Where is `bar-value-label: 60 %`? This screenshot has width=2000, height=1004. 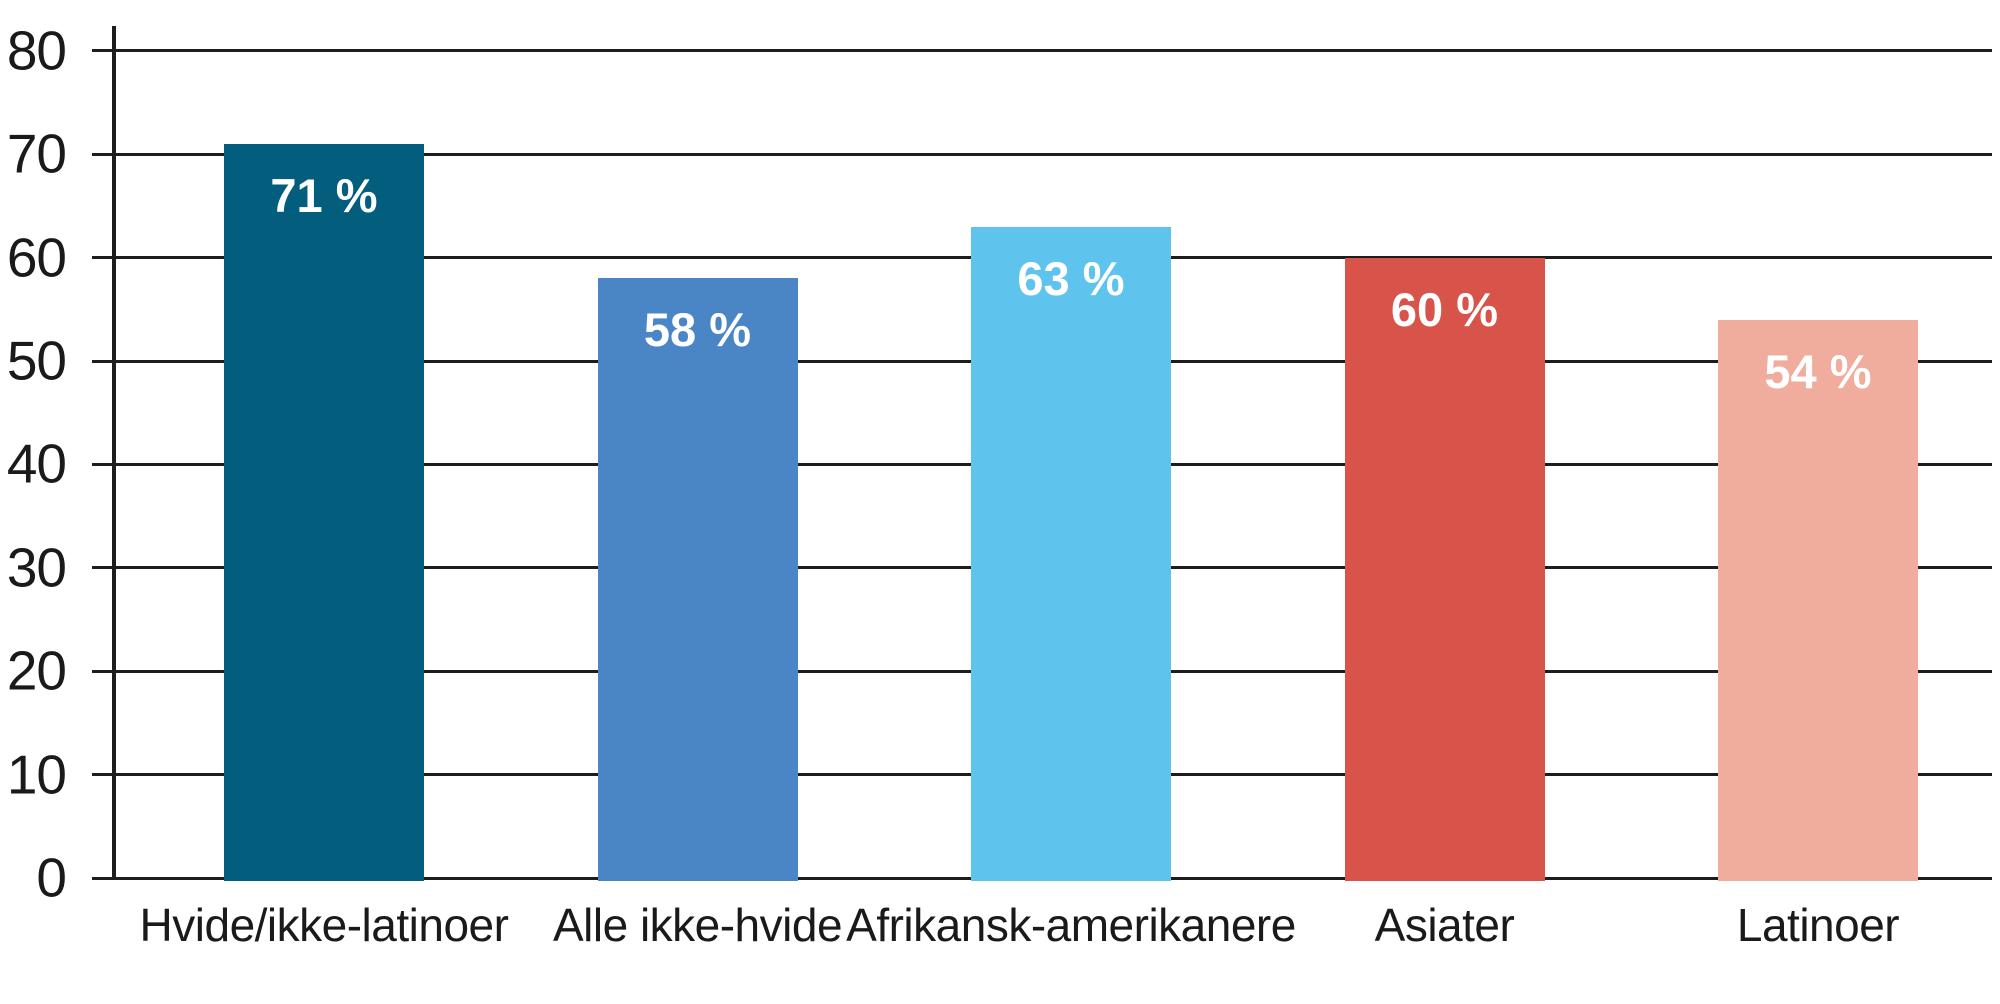 bar-value-label: 60 % is located at coordinates (1444, 309).